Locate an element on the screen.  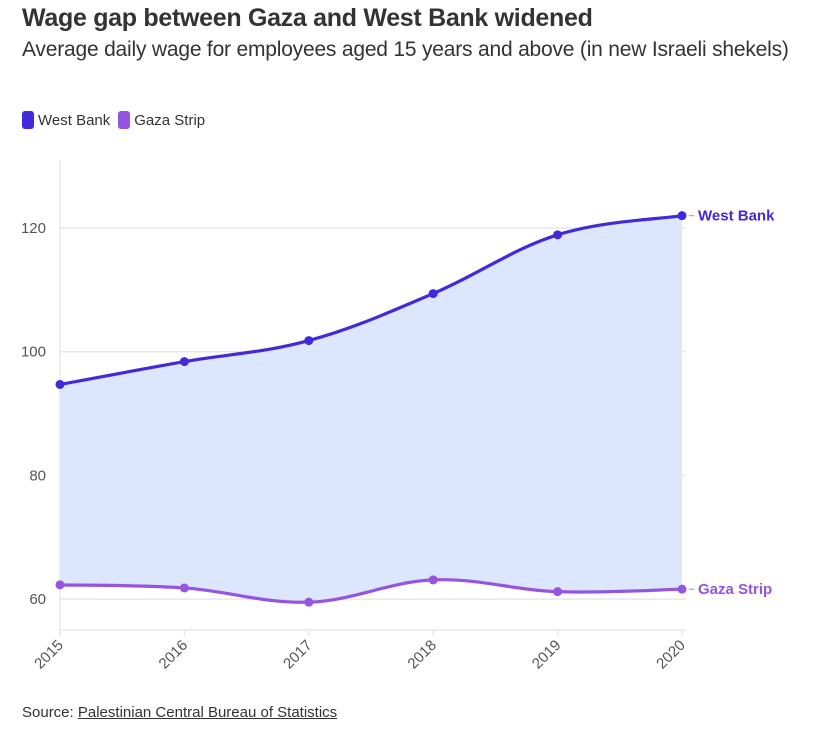
legend-item-gaza-strip: Gaza Strip is located at coordinates (161, 120).